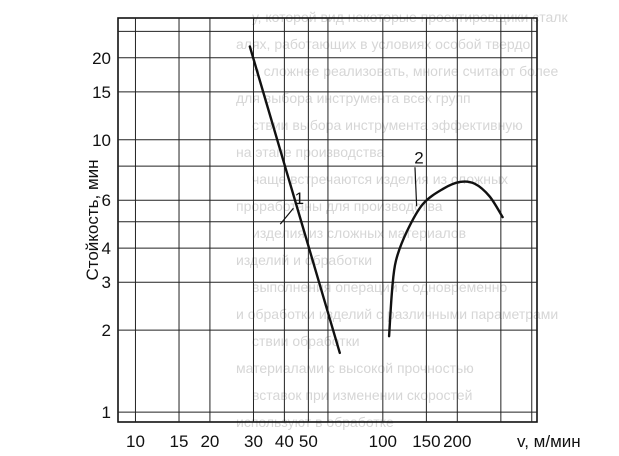 The image size is (619, 456). I want to click on y-tick-label: 2, so click(106, 330).